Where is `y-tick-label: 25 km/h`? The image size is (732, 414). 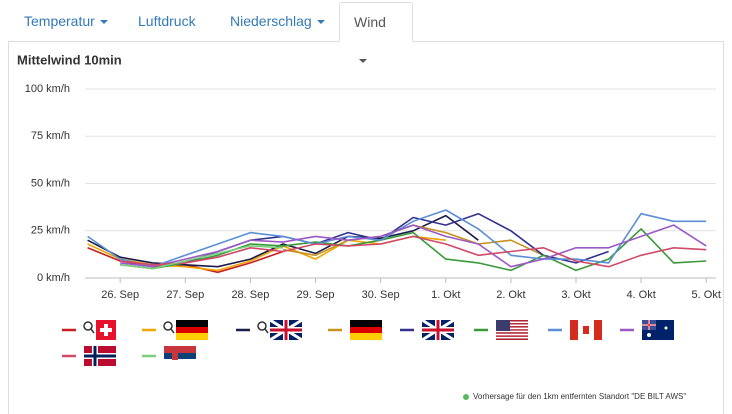 y-tick-label: 25 km/h is located at coordinates (50, 231).